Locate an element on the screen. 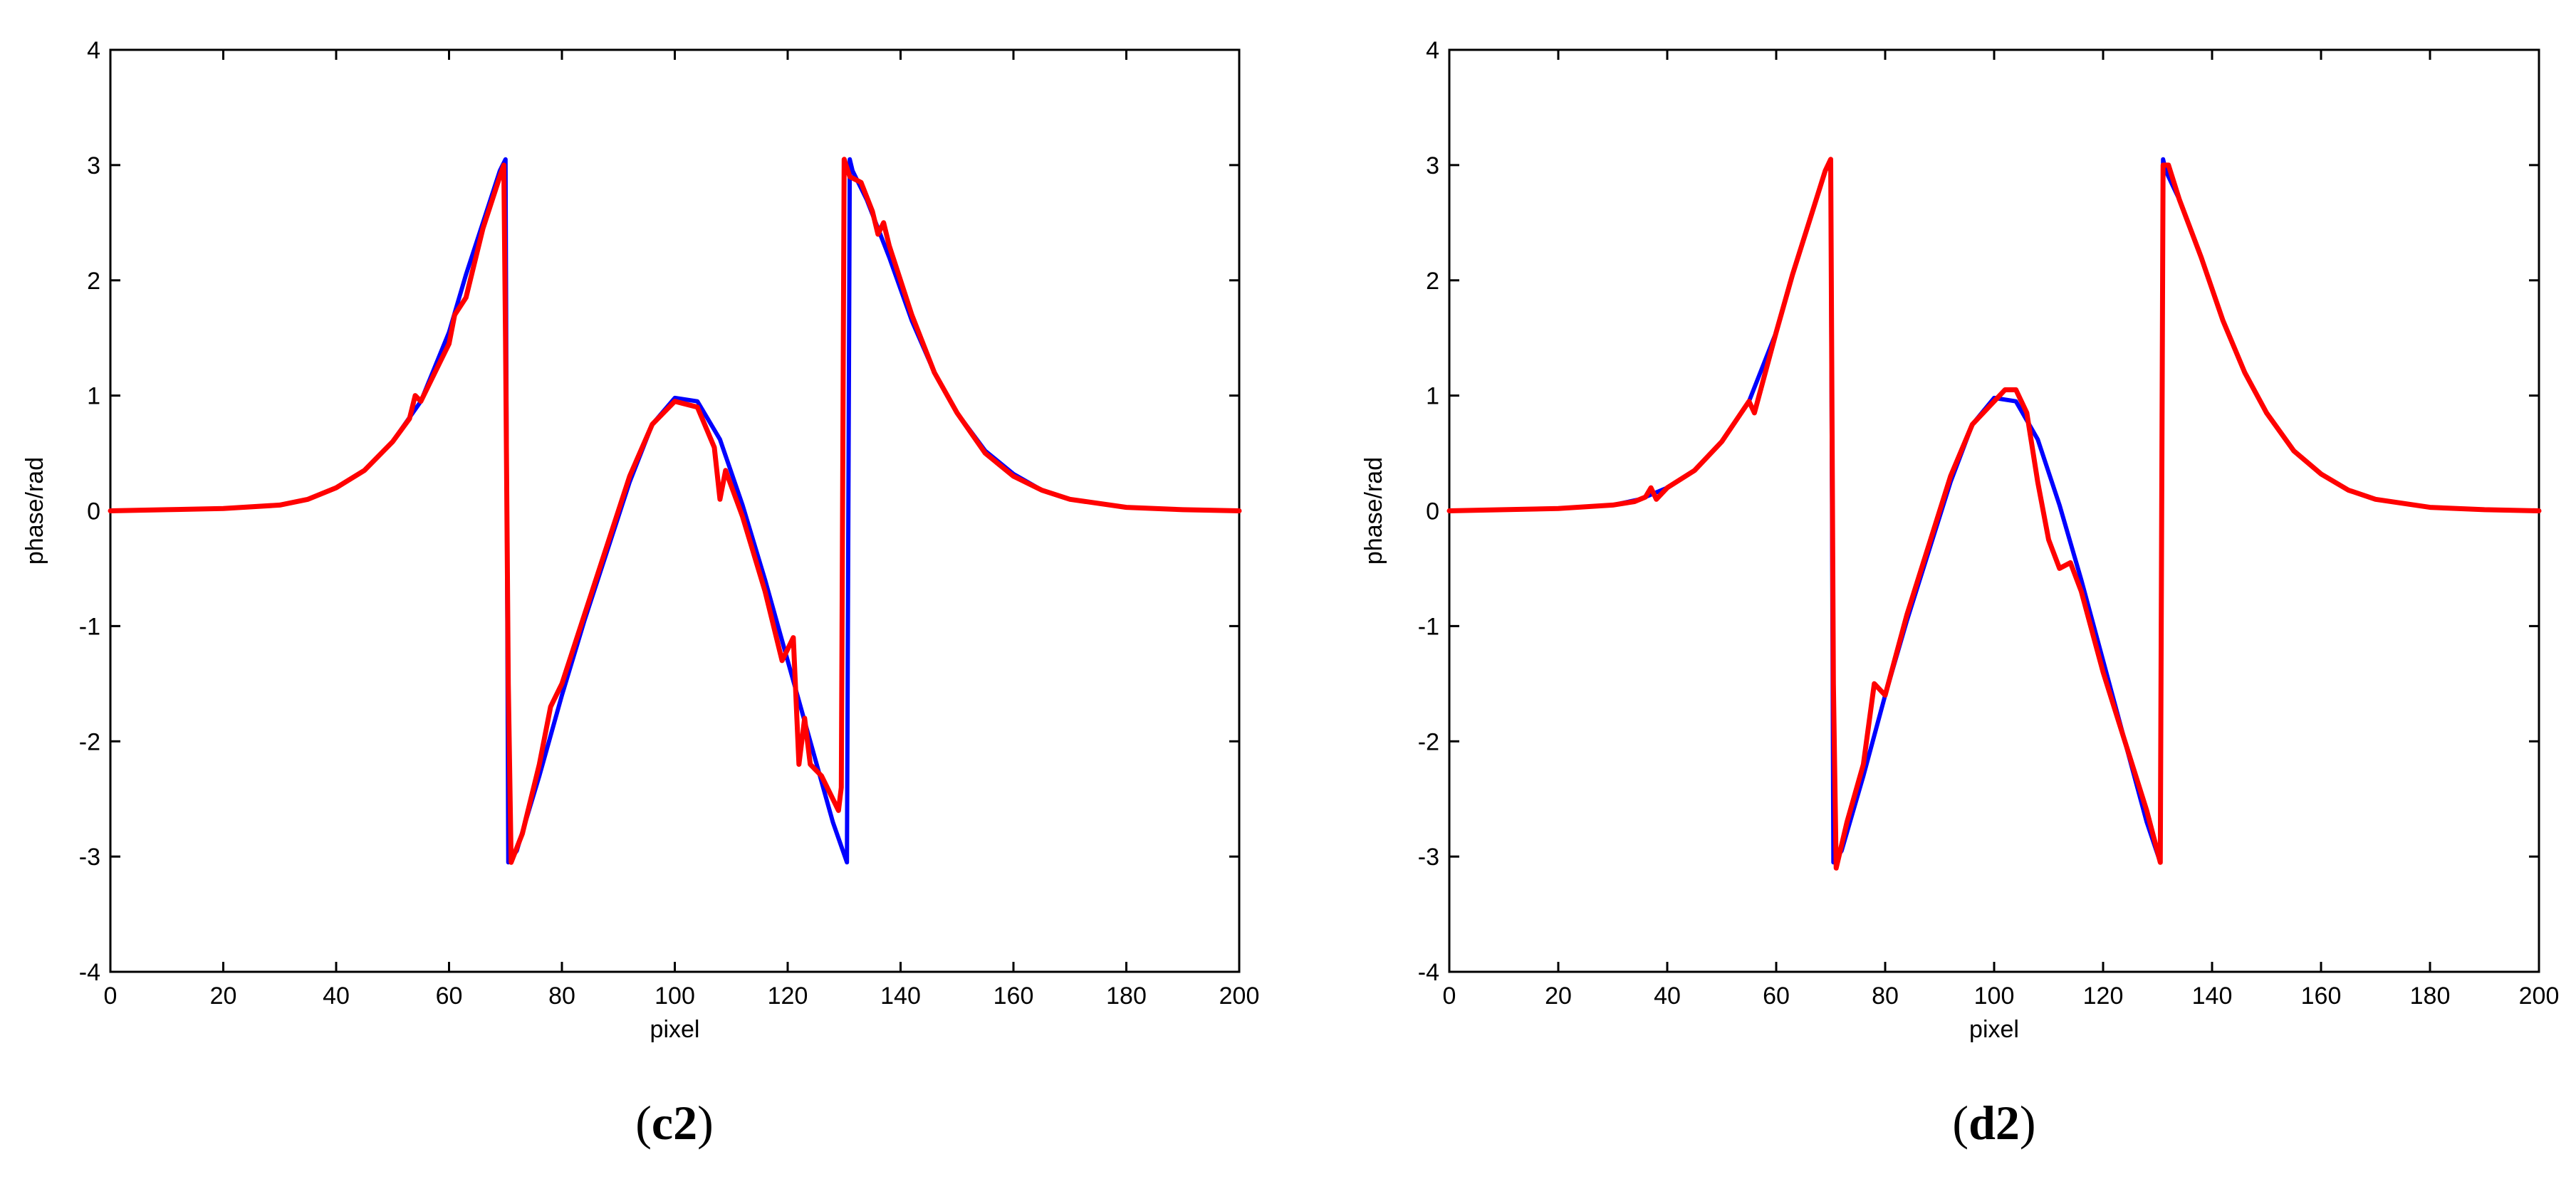 Image resolution: width=2576 pixels, height=1179 pixels. panel-label: c2 is located at coordinates (674, 1123).